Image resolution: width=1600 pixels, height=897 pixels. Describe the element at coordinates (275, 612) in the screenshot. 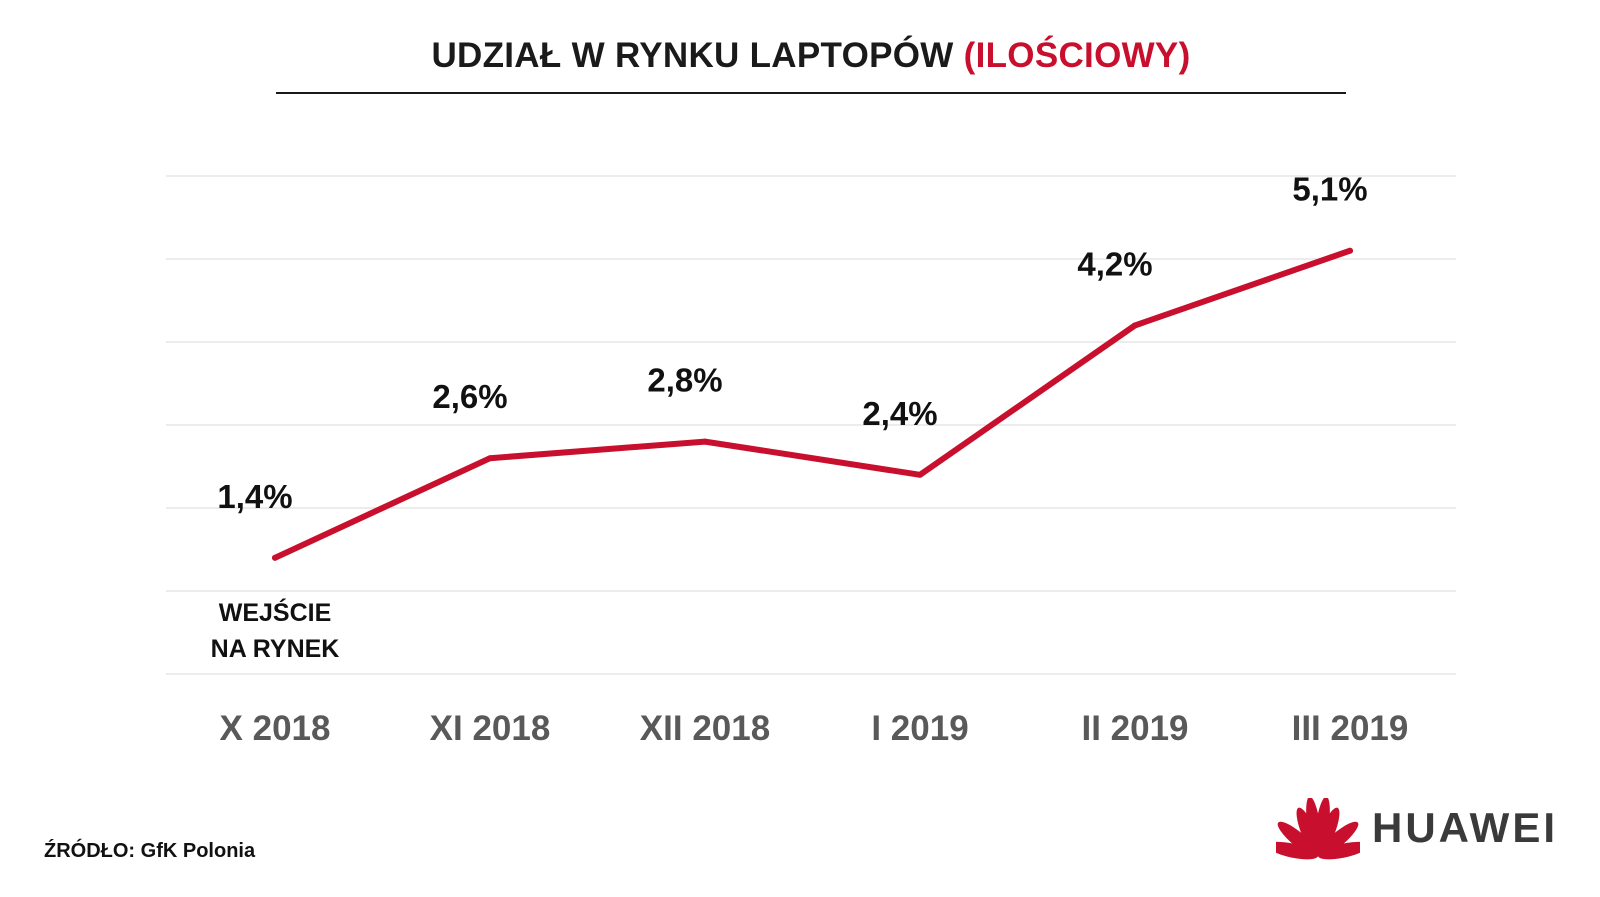

I see `annotation-text: WEJŚCIE` at that location.